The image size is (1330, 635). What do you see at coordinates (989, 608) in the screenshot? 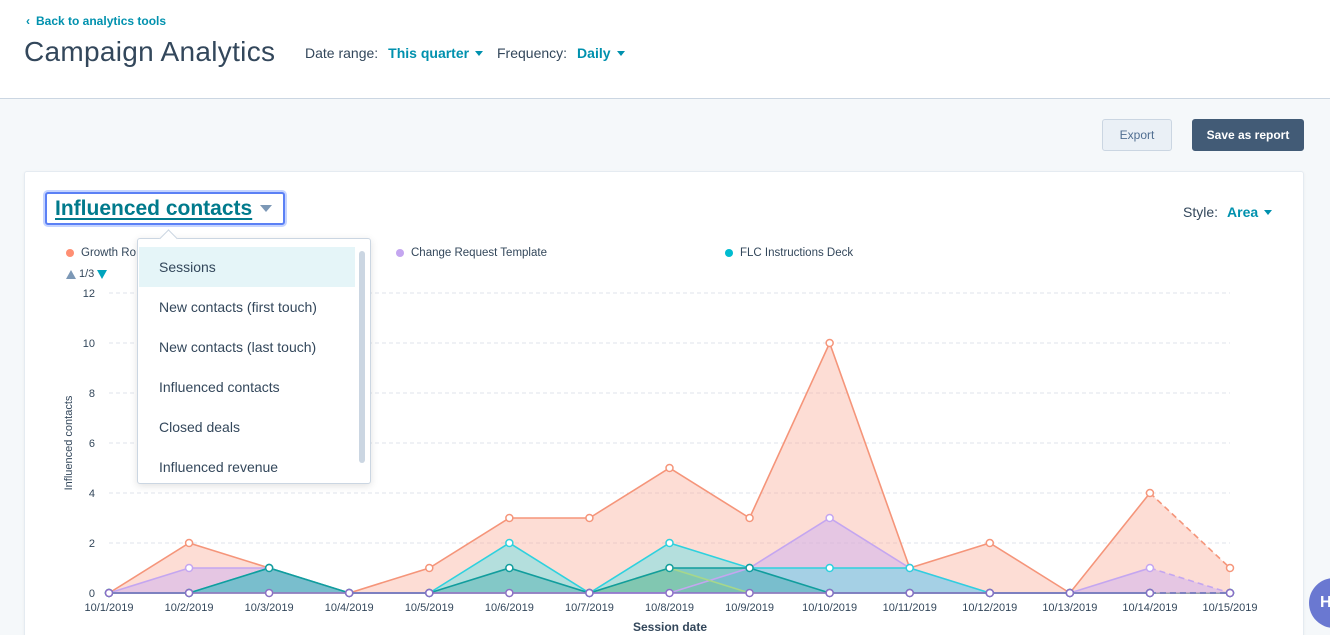
I see `x-tick-label: 10/12/2019` at bounding box center [989, 608].